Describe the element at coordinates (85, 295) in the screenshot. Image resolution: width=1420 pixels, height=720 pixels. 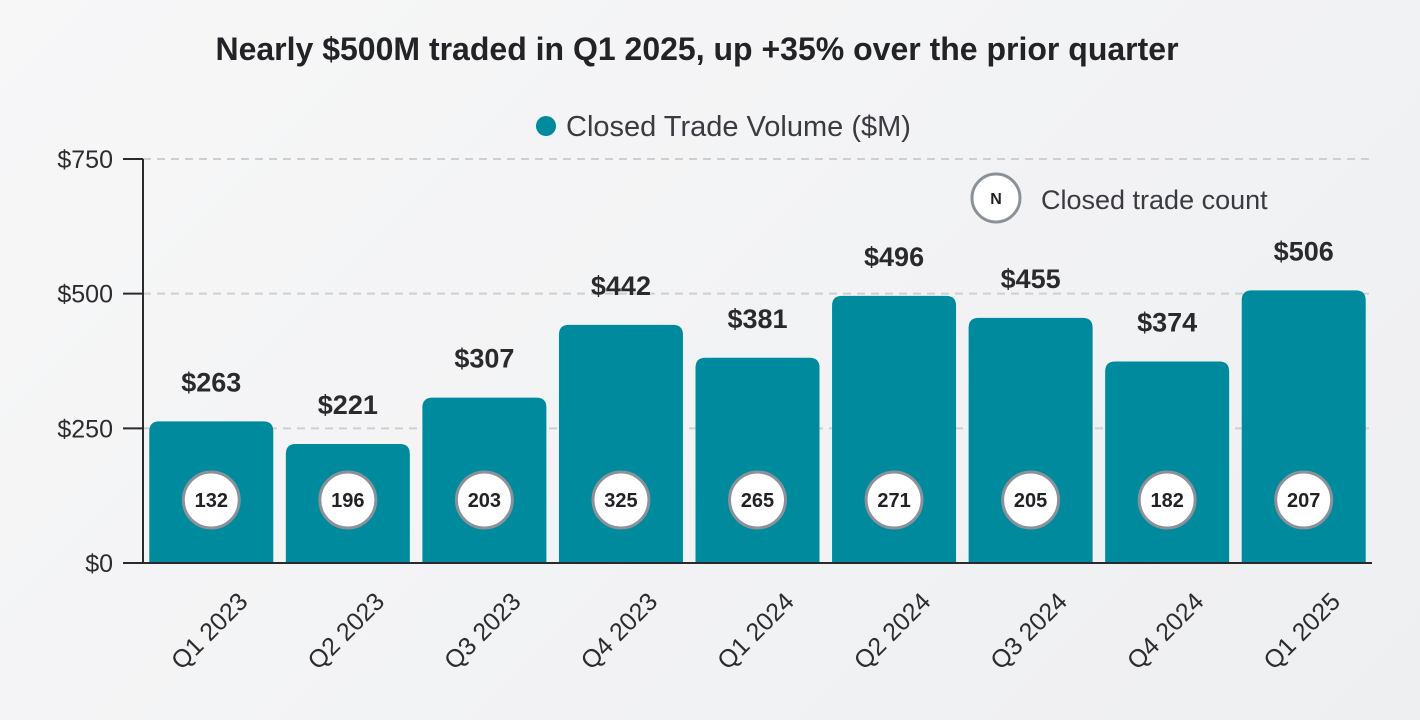
I see `y-tick-label: $500` at that location.